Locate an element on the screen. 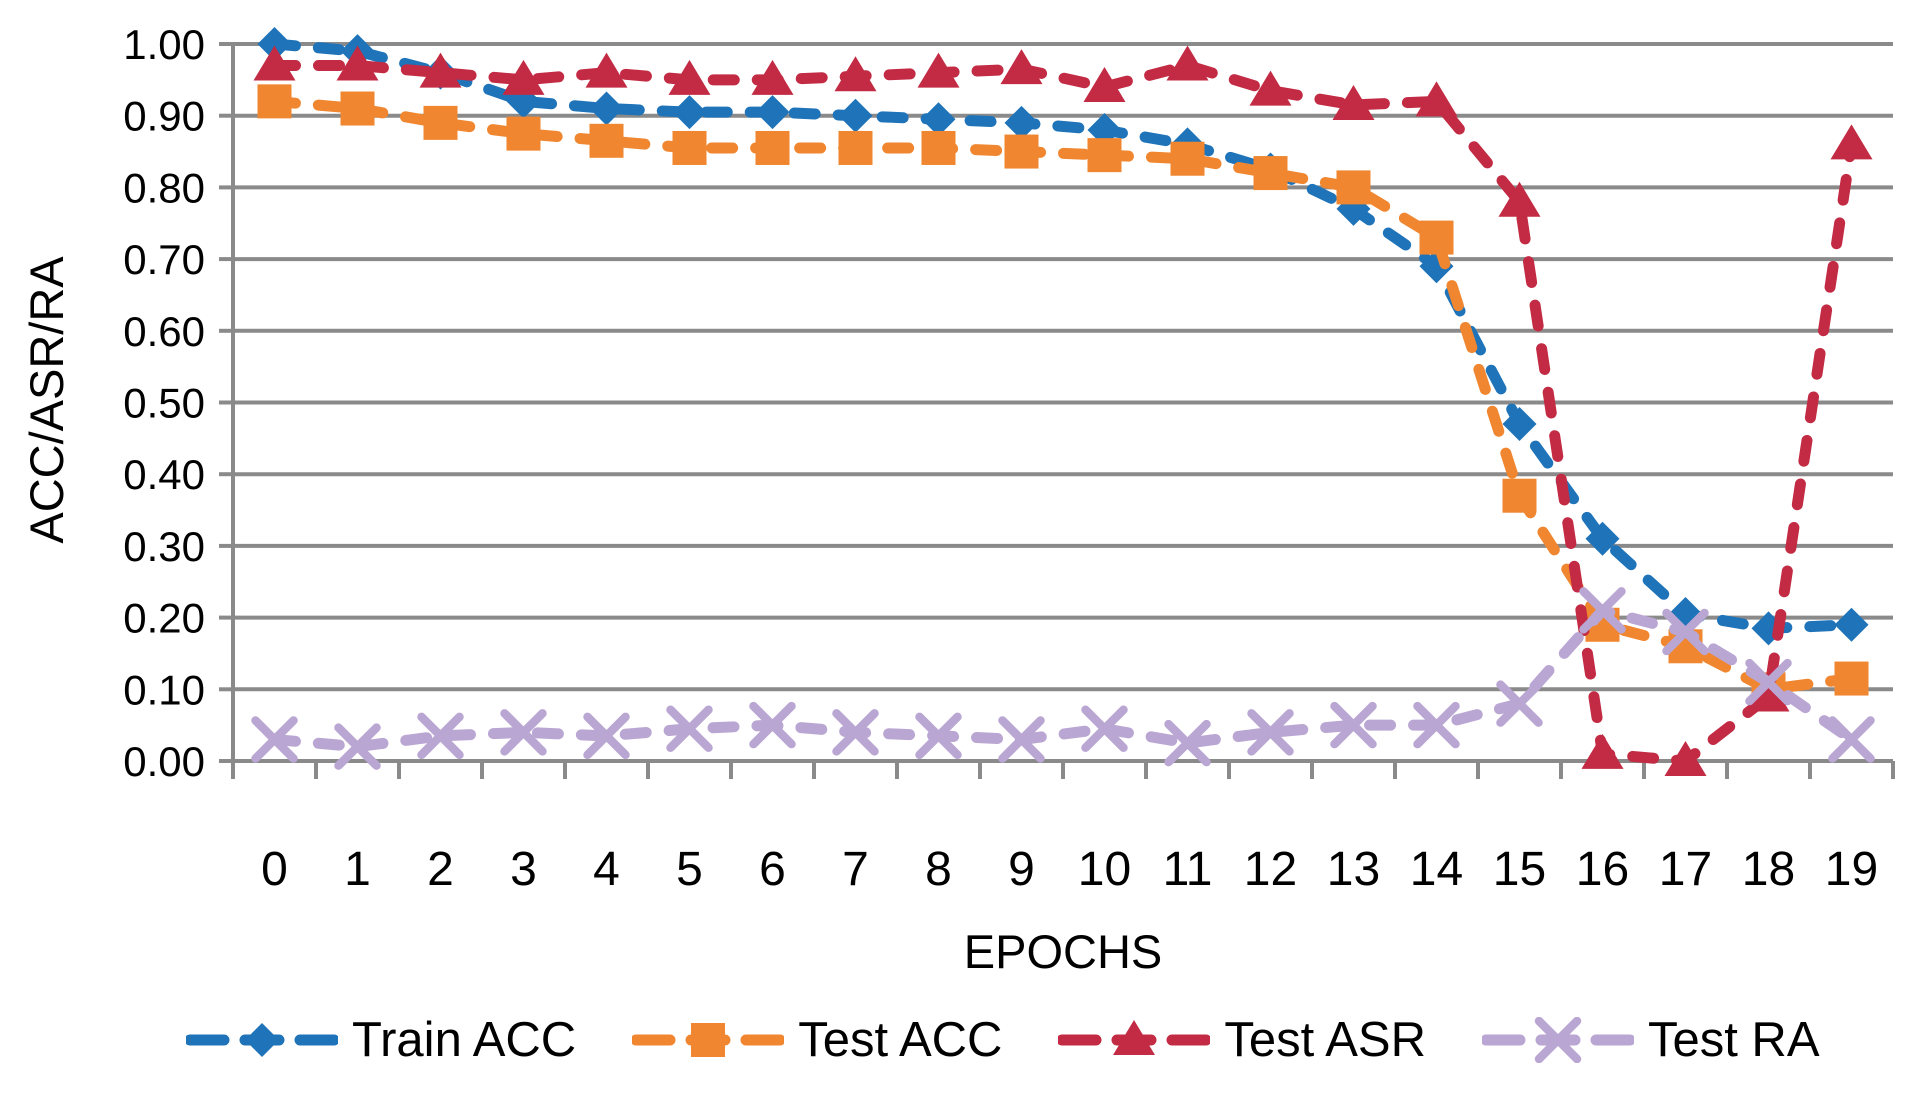 The height and width of the screenshot is (1095, 1931). legend-key-diamond-icon is located at coordinates (262, 1040).